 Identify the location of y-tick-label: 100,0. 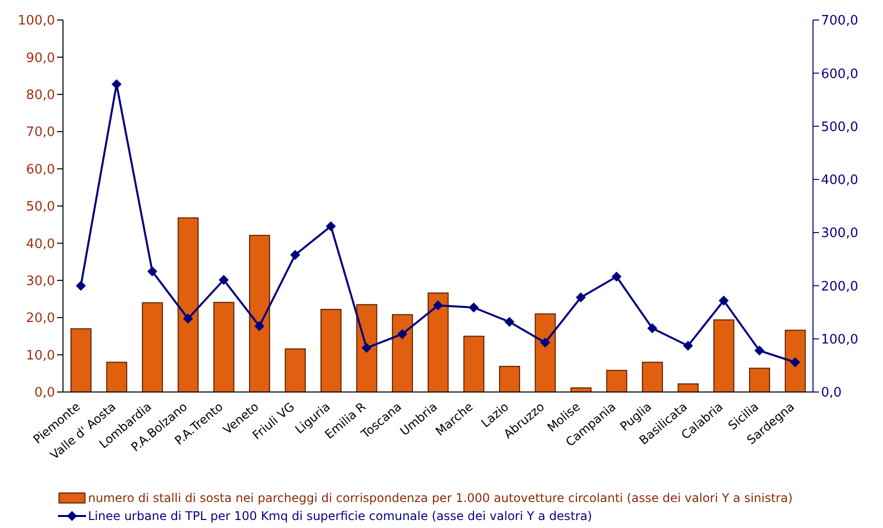
(36, 21).